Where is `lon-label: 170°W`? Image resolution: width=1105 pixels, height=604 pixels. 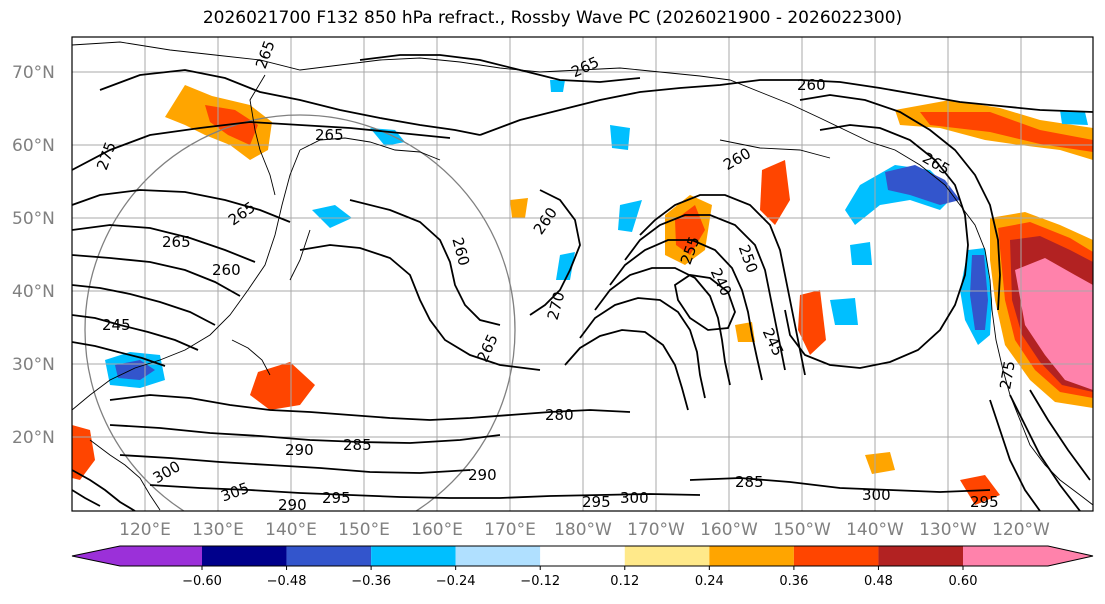 lon-label: 170°W is located at coordinates (656, 530).